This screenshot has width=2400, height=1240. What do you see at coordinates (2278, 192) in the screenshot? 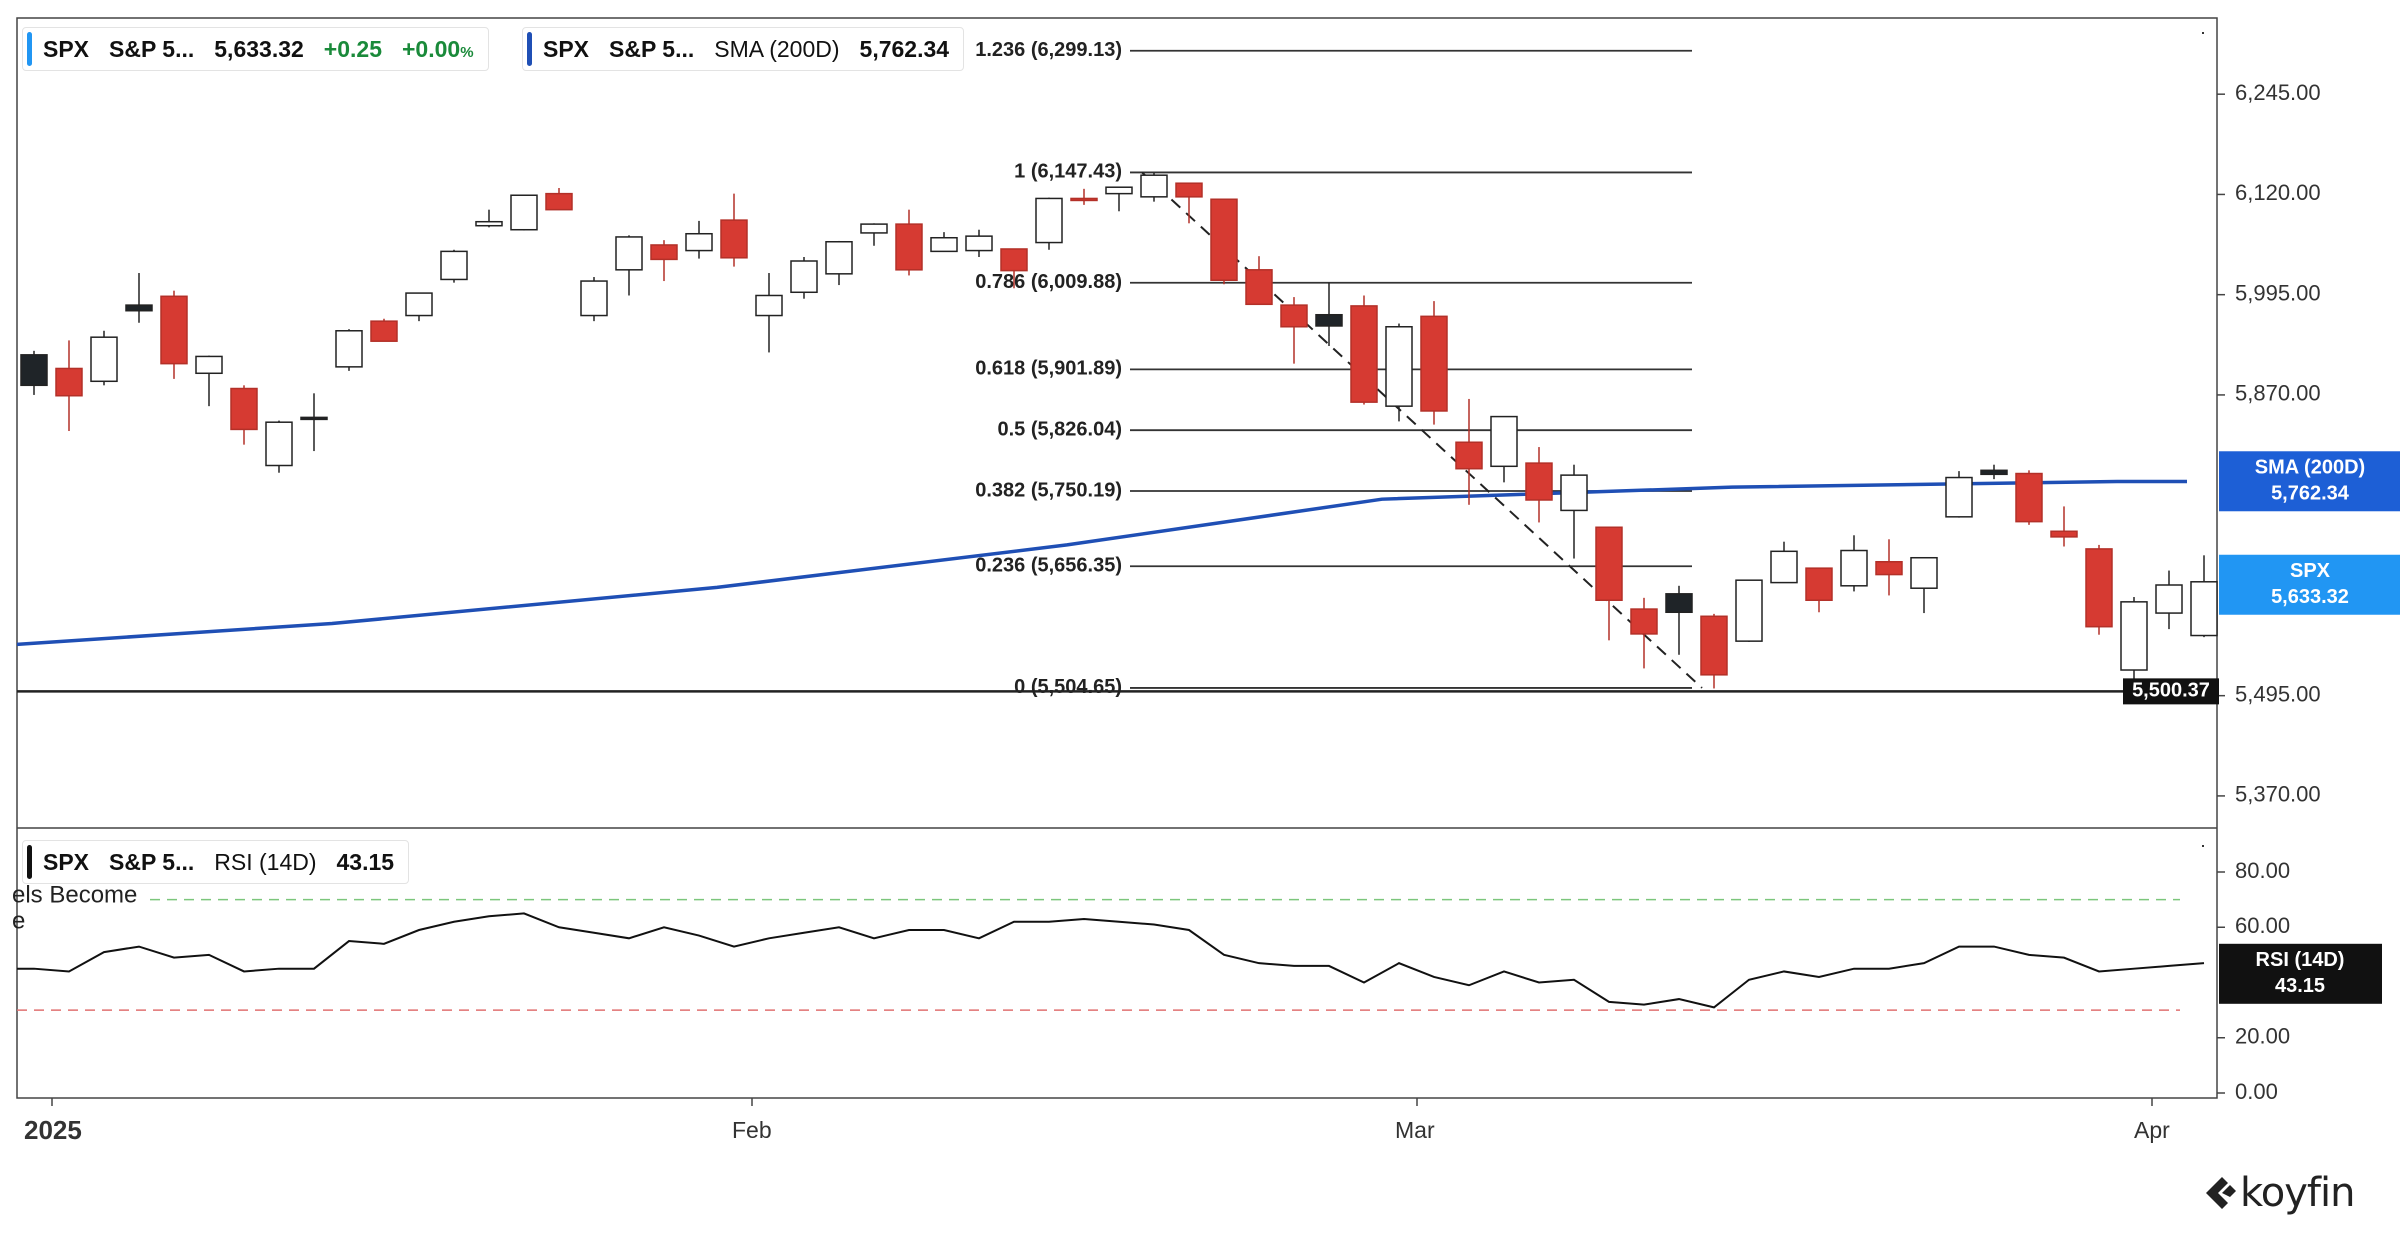
I see `y-tick-label: 6,120.00` at bounding box center [2278, 192].